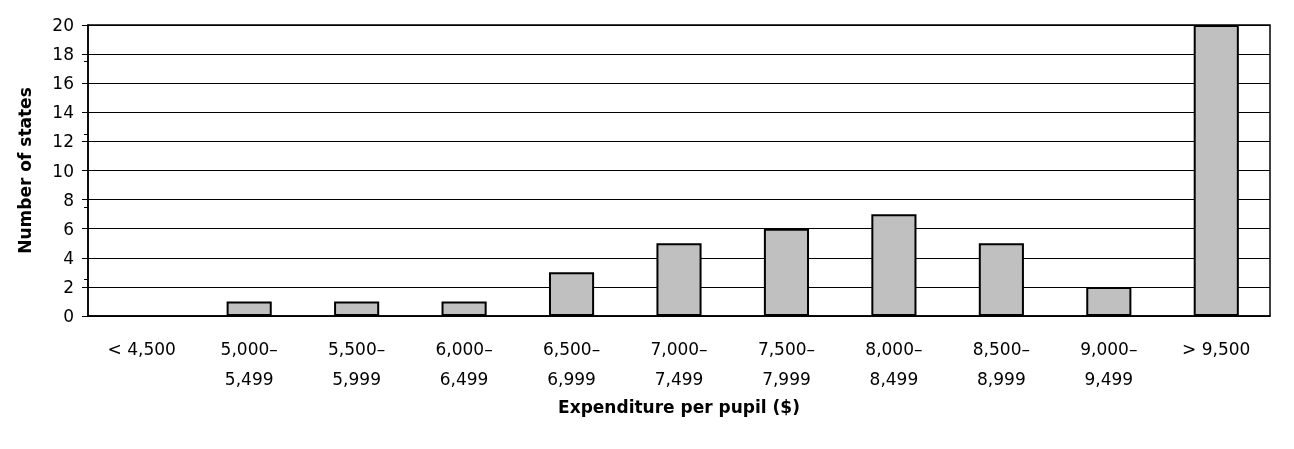 The height and width of the screenshot is (449, 1294). Describe the element at coordinates (357, 364) in the screenshot. I see `x-tick-label: 5,500– 5,999` at that location.